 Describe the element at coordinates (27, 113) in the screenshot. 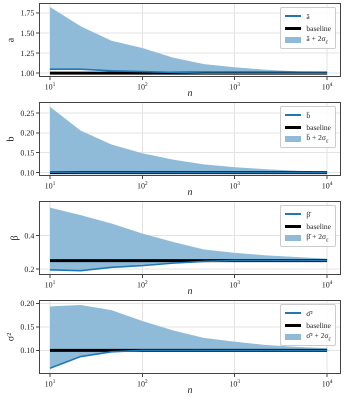

I see `y-tick-label: 0.25` at that location.